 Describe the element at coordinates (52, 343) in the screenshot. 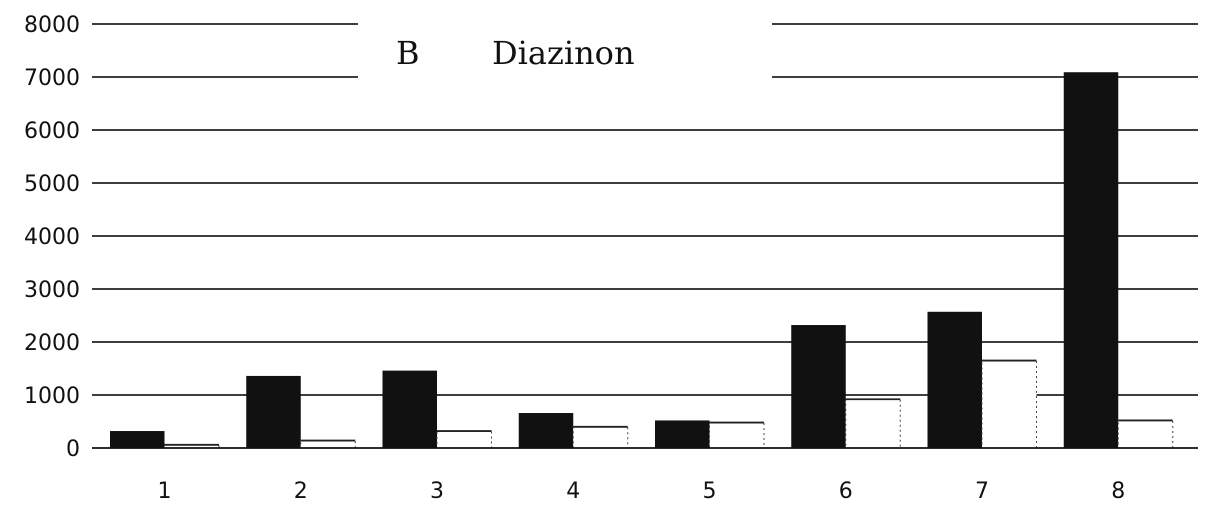

I see `y-tick-label: 2000` at that location.